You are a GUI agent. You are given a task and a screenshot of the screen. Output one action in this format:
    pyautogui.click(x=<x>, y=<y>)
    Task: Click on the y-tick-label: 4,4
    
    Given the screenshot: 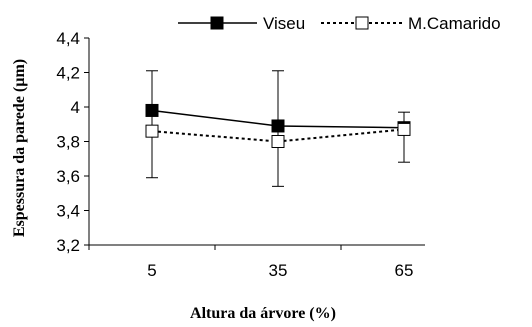 What is the action you would take?
    pyautogui.click(x=68, y=38)
    